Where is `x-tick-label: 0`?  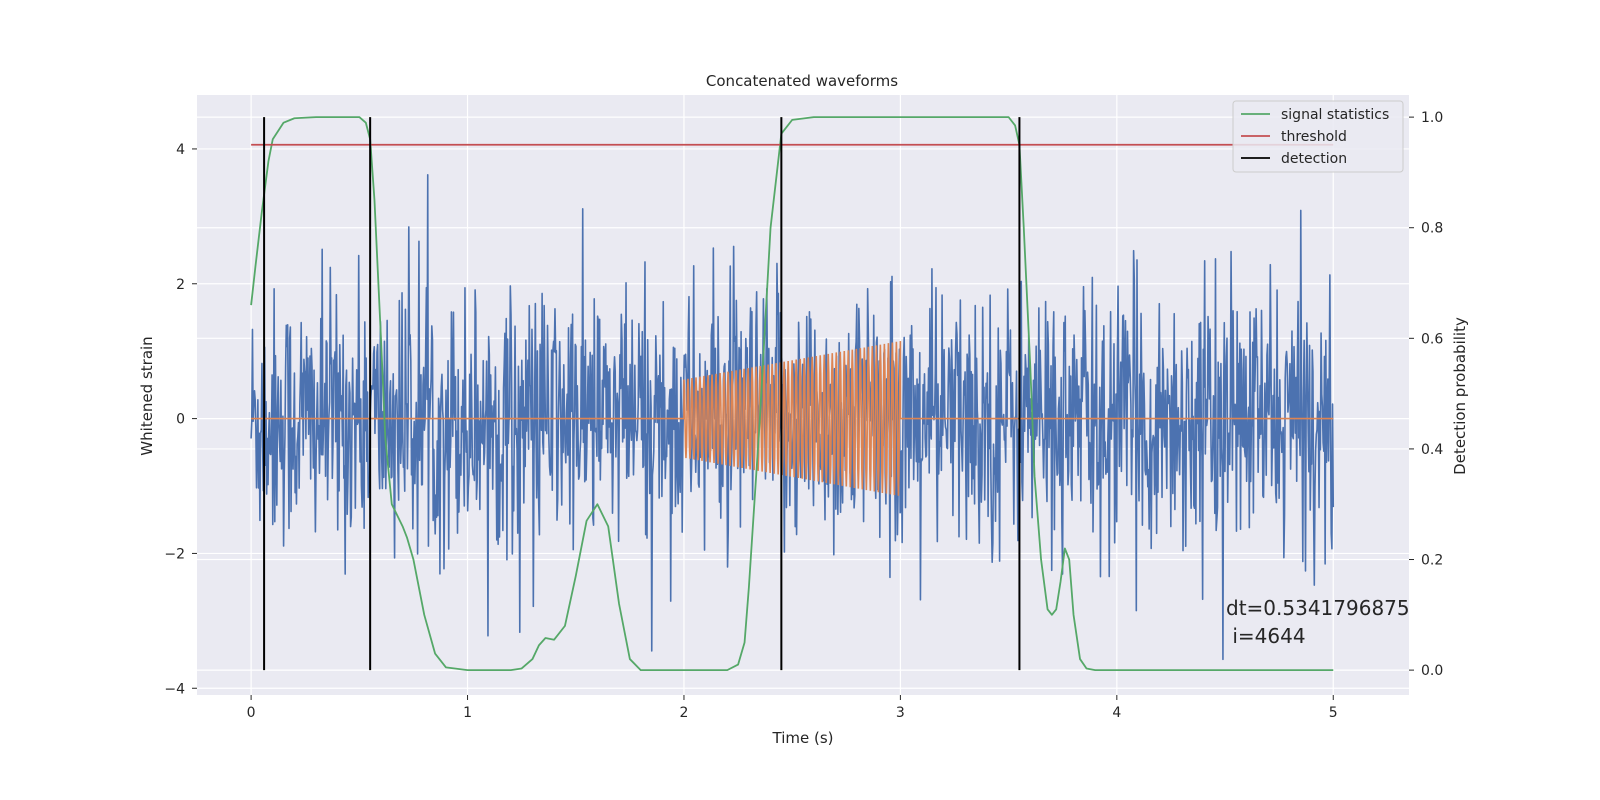
x-tick-label: 0 is located at coordinates (251, 713).